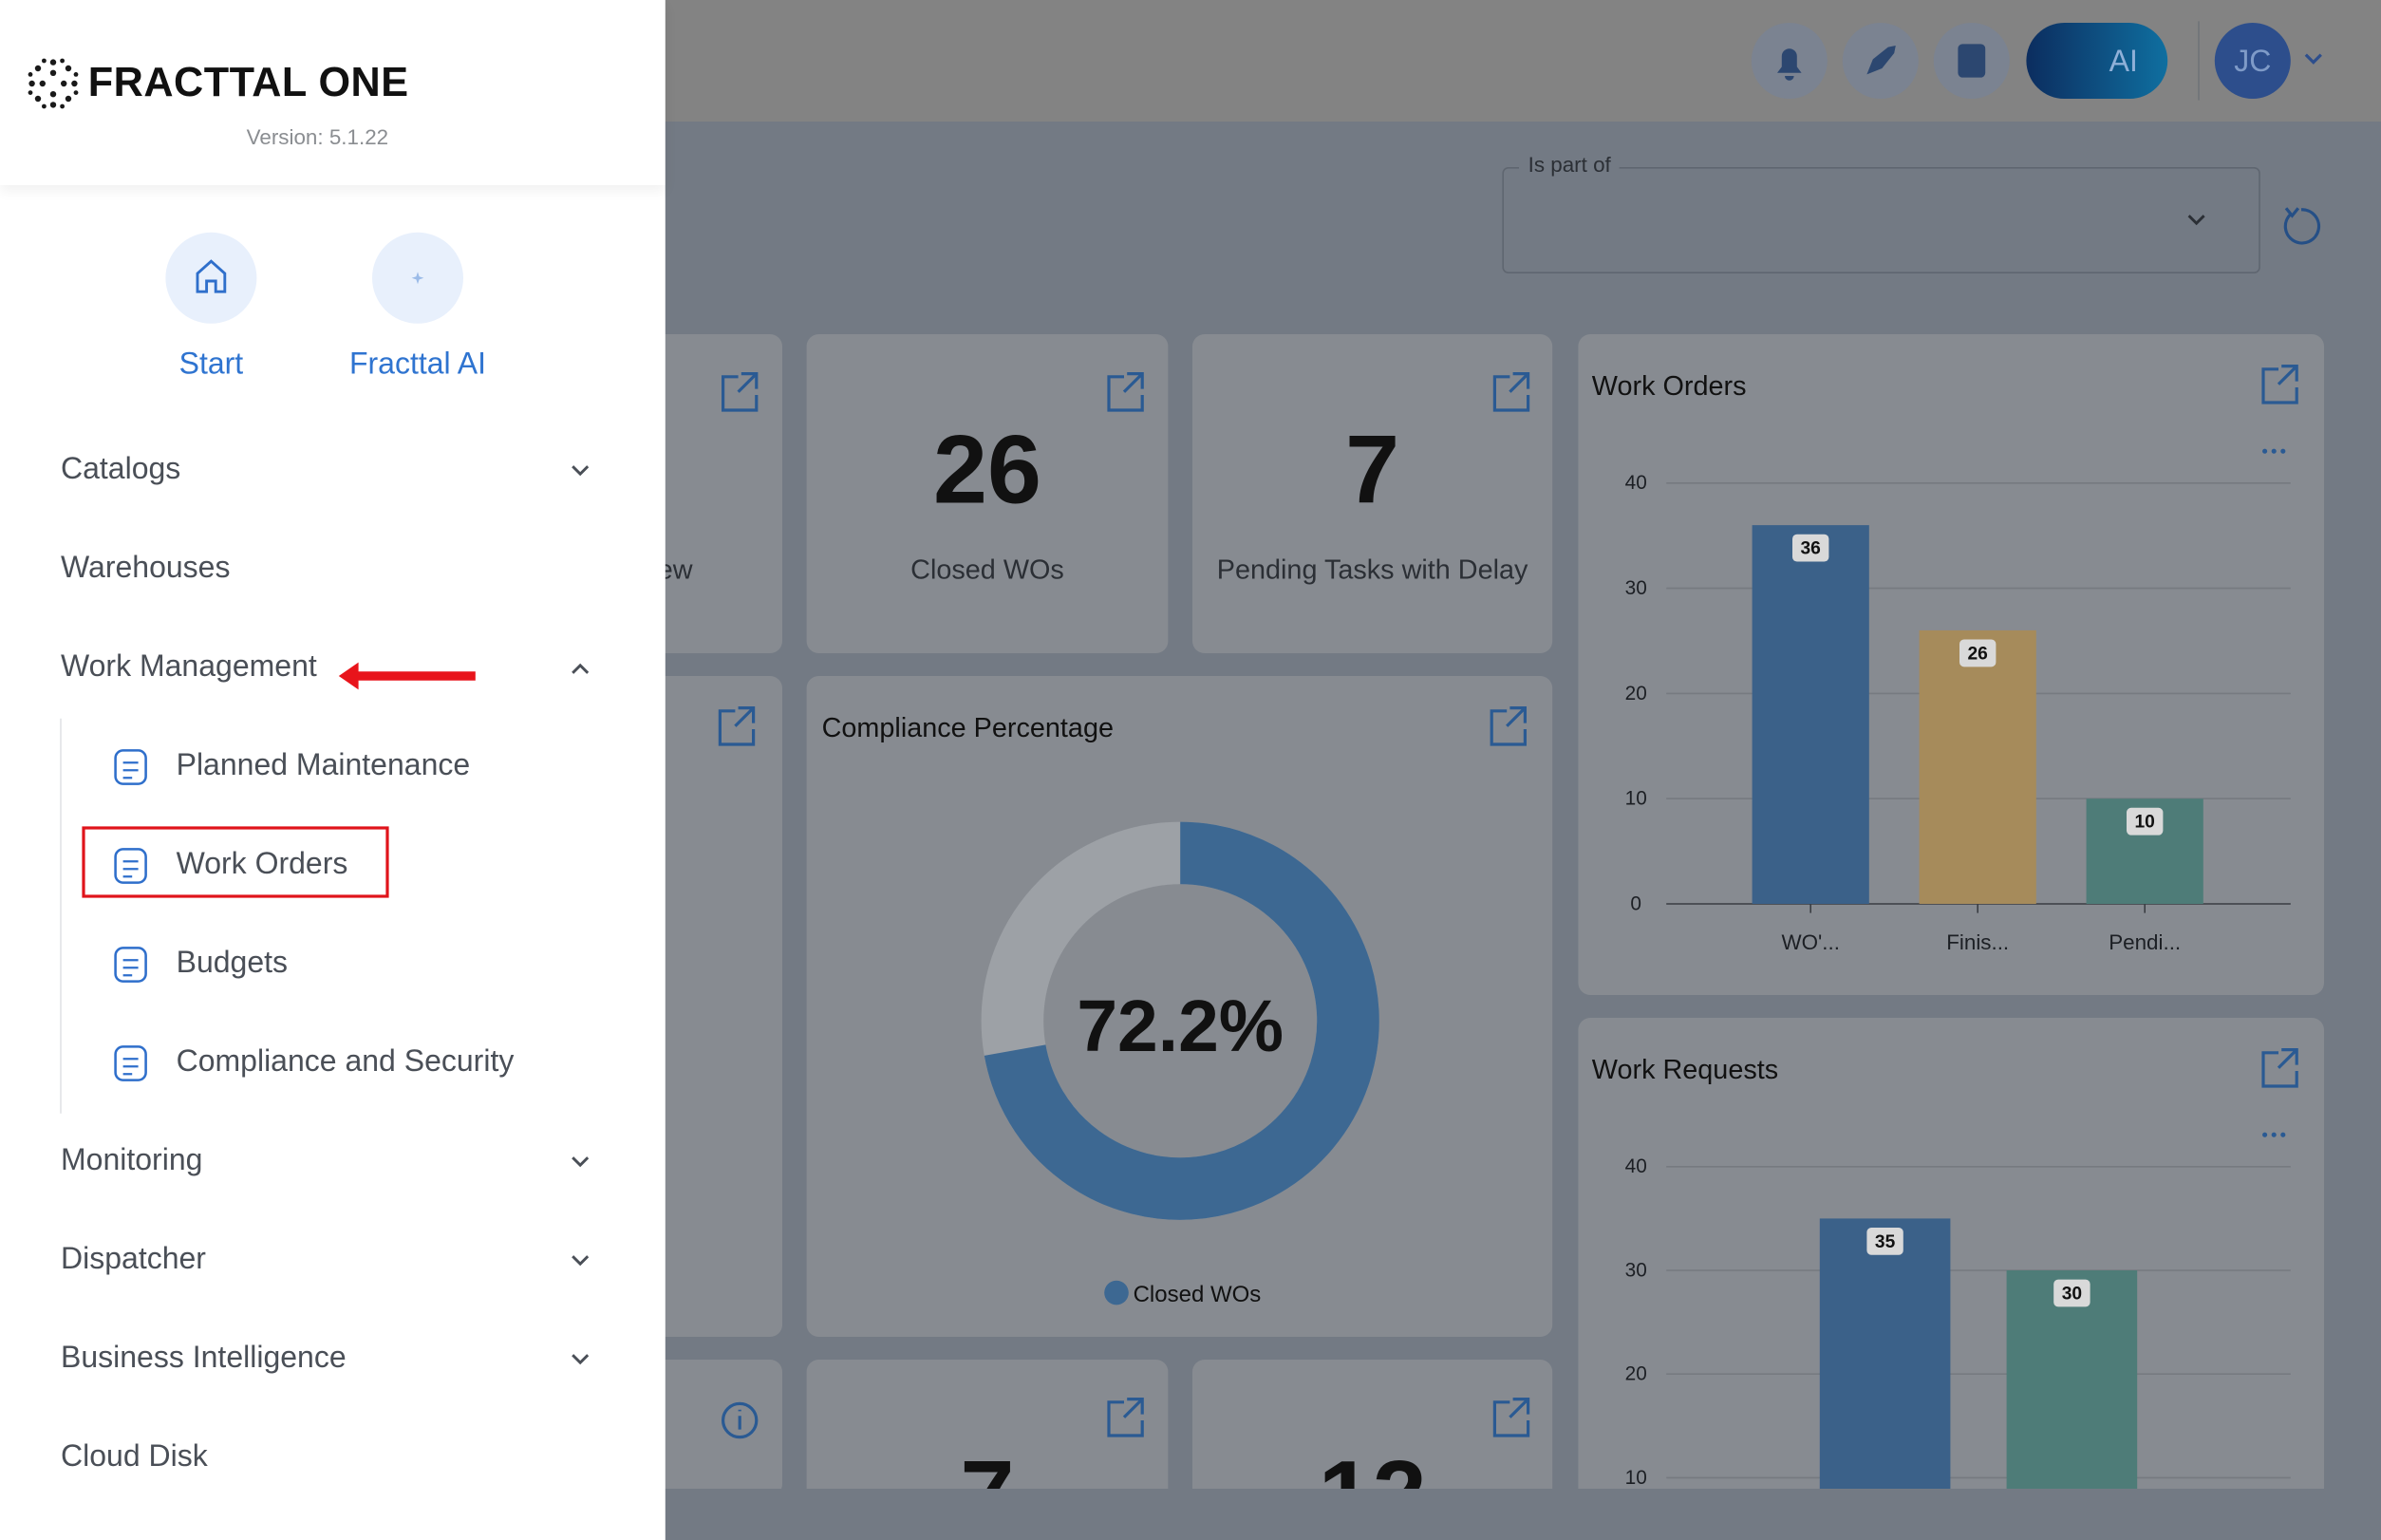  Describe the element at coordinates (1972, 61) in the screenshot. I see `book-icon` at that location.